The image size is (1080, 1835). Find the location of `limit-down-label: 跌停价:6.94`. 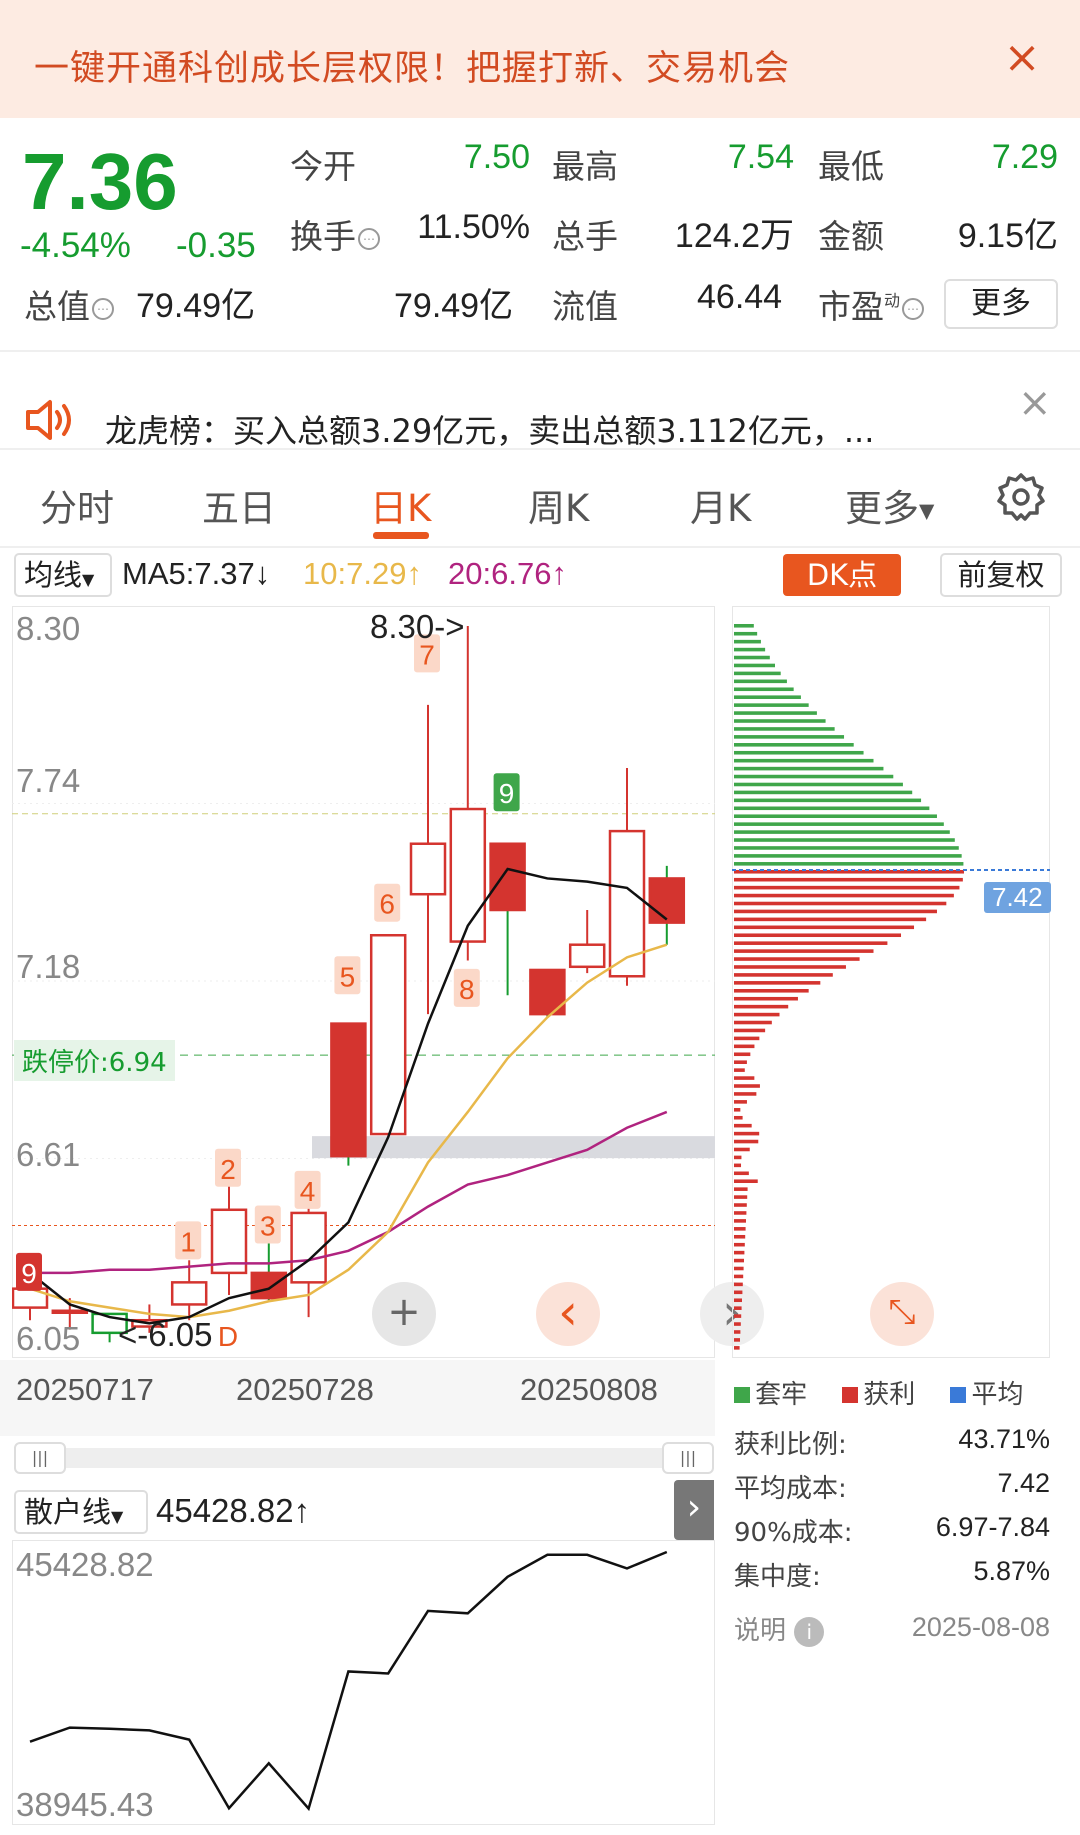

limit-down-label: 跌停价:6.94 is located at coordinates (94, 1060).